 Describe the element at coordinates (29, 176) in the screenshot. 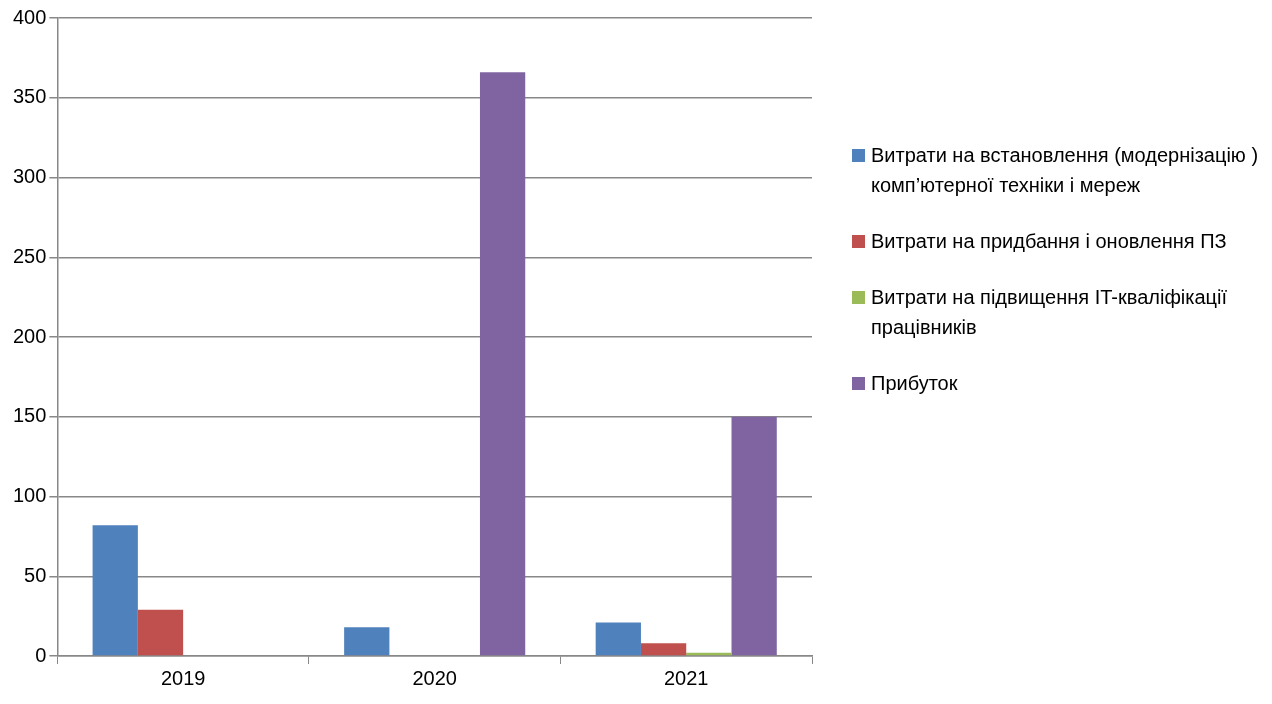

I see `y-tick-label: 300` at that location.